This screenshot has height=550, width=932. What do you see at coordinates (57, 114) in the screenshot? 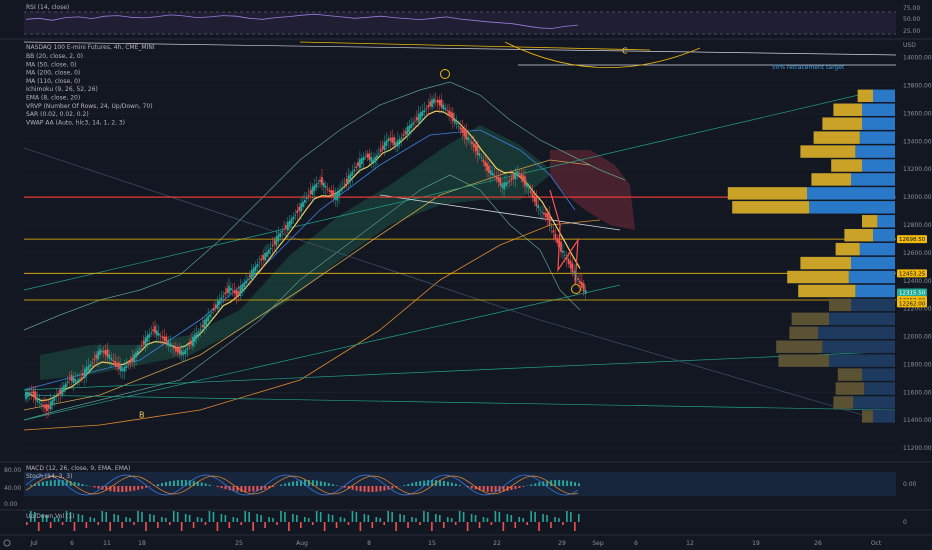
I see `indicator-label: SAR (0.02, 0.02, 0.2)` at bounding box center [57, 114].